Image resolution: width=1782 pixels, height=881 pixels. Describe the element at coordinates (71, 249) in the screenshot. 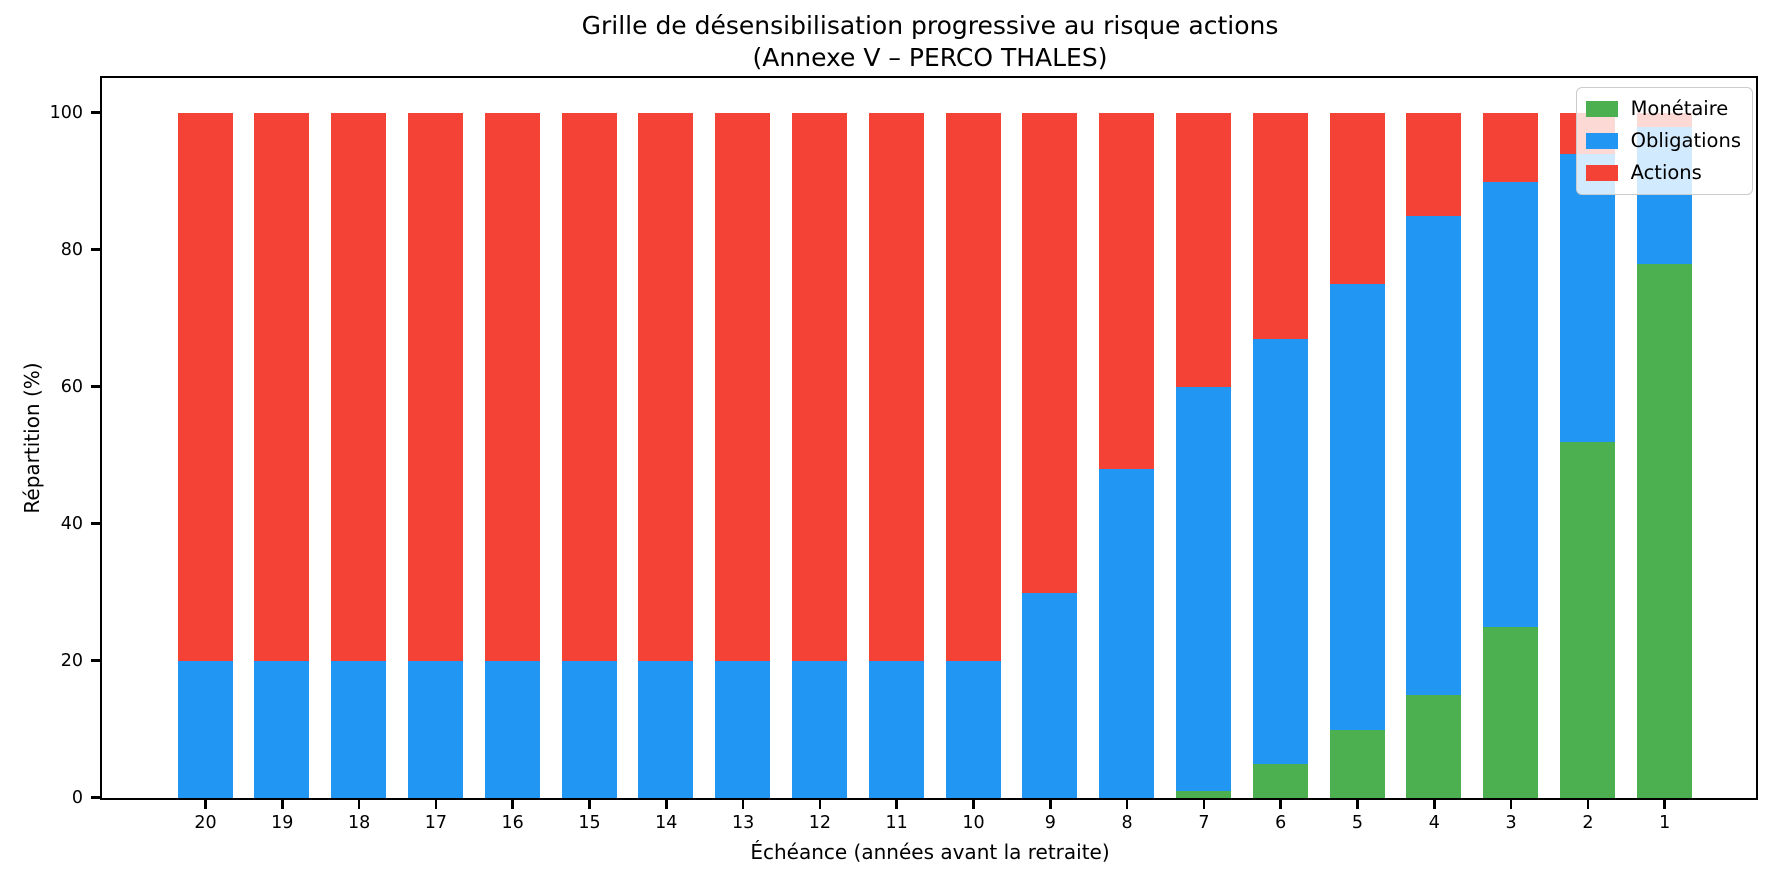

I see `y-tick-label: 80` at that location.